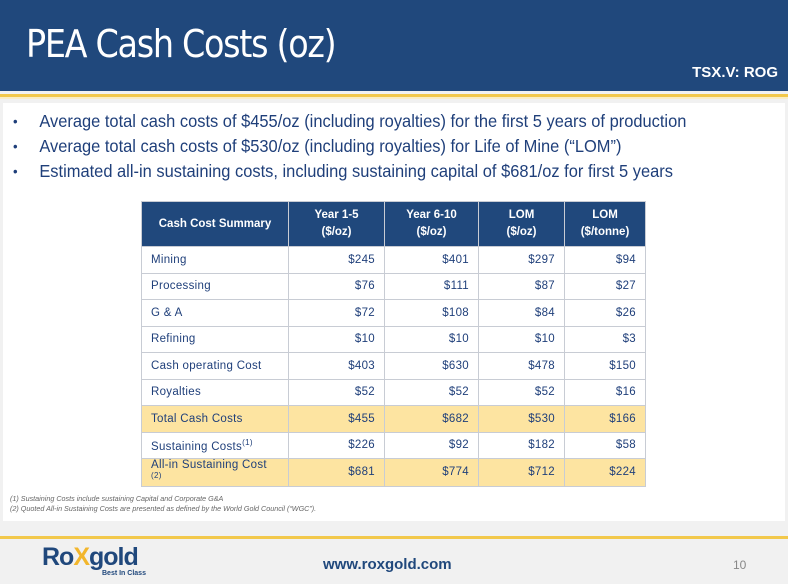 The width and height of the screenshot is (788, 584). What do you see at coordinates (215, 339) in the screenshot?
I see `row-label: Refining` at bounding box center [215, 339].